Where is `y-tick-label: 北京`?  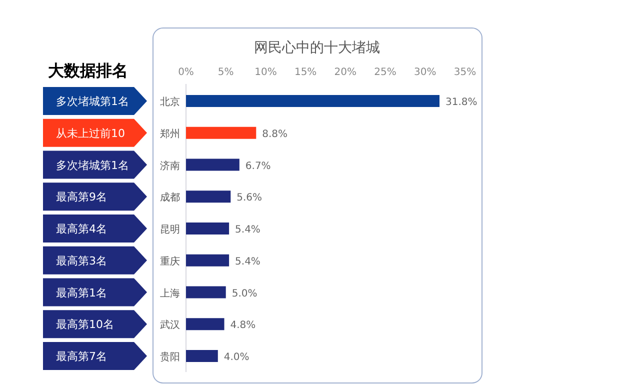 y-tick-label: 北京 is located at coordinates (170, 102).